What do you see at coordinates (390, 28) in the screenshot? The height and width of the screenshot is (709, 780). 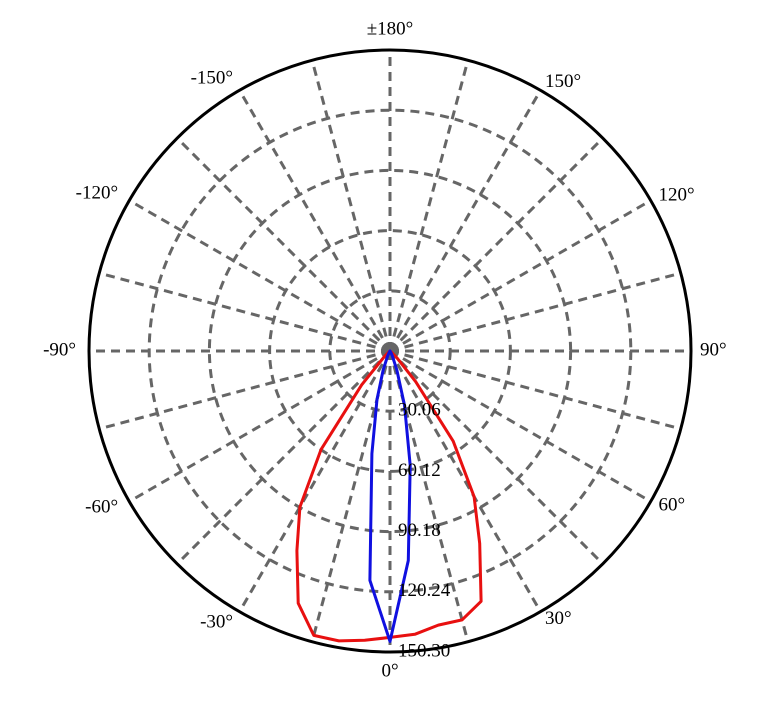 I see `angle-label: ±180°` at bounding box center [390, 28].